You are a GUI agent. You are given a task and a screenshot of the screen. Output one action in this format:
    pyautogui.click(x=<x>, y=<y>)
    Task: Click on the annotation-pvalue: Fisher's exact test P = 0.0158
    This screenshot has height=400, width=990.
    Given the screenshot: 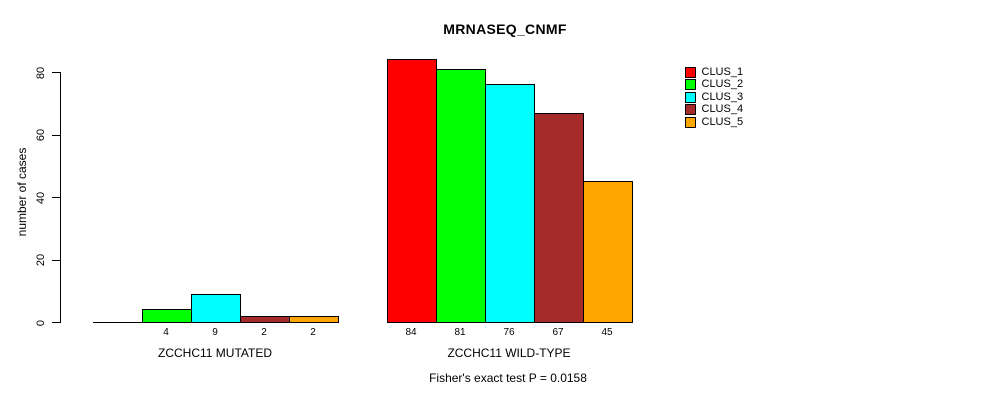 What is the action you would take?
    pyautogui.click(x=508, y=378)
    